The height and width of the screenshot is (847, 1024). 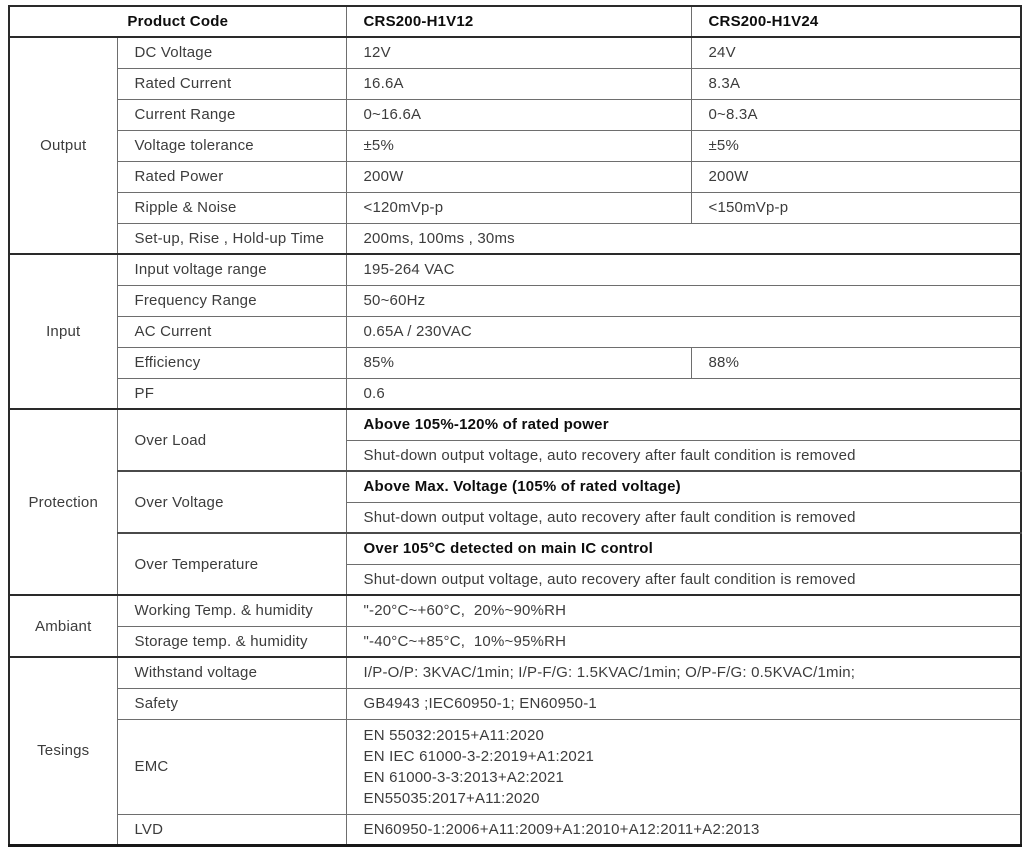 I want to click on working-temp-value: "-20°C~+60°C, 20%~90%RH, so click(x=683, y=610).